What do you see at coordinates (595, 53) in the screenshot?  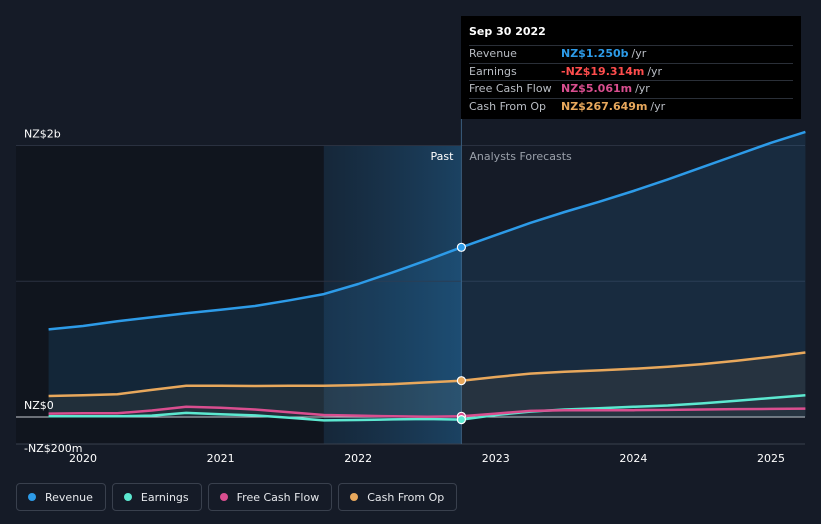 I see `tooltip-row-value: NZ$1.250b` at bounding box center [595, 53].